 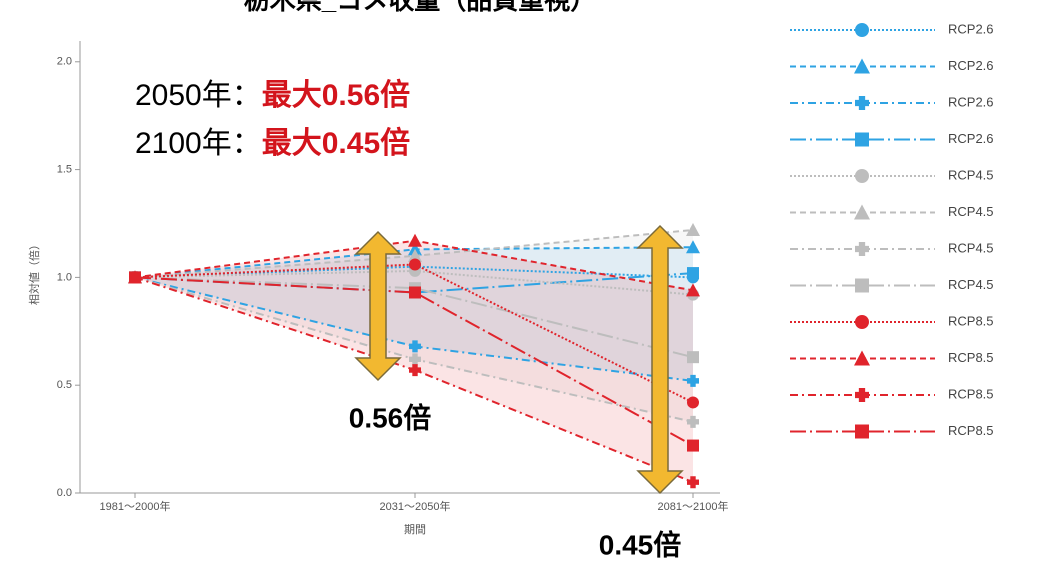 What do you see at coordinates (640, 544) in the screenshot?
I see `arrow-label: 0.45倍` at bounding box center [640, 544].